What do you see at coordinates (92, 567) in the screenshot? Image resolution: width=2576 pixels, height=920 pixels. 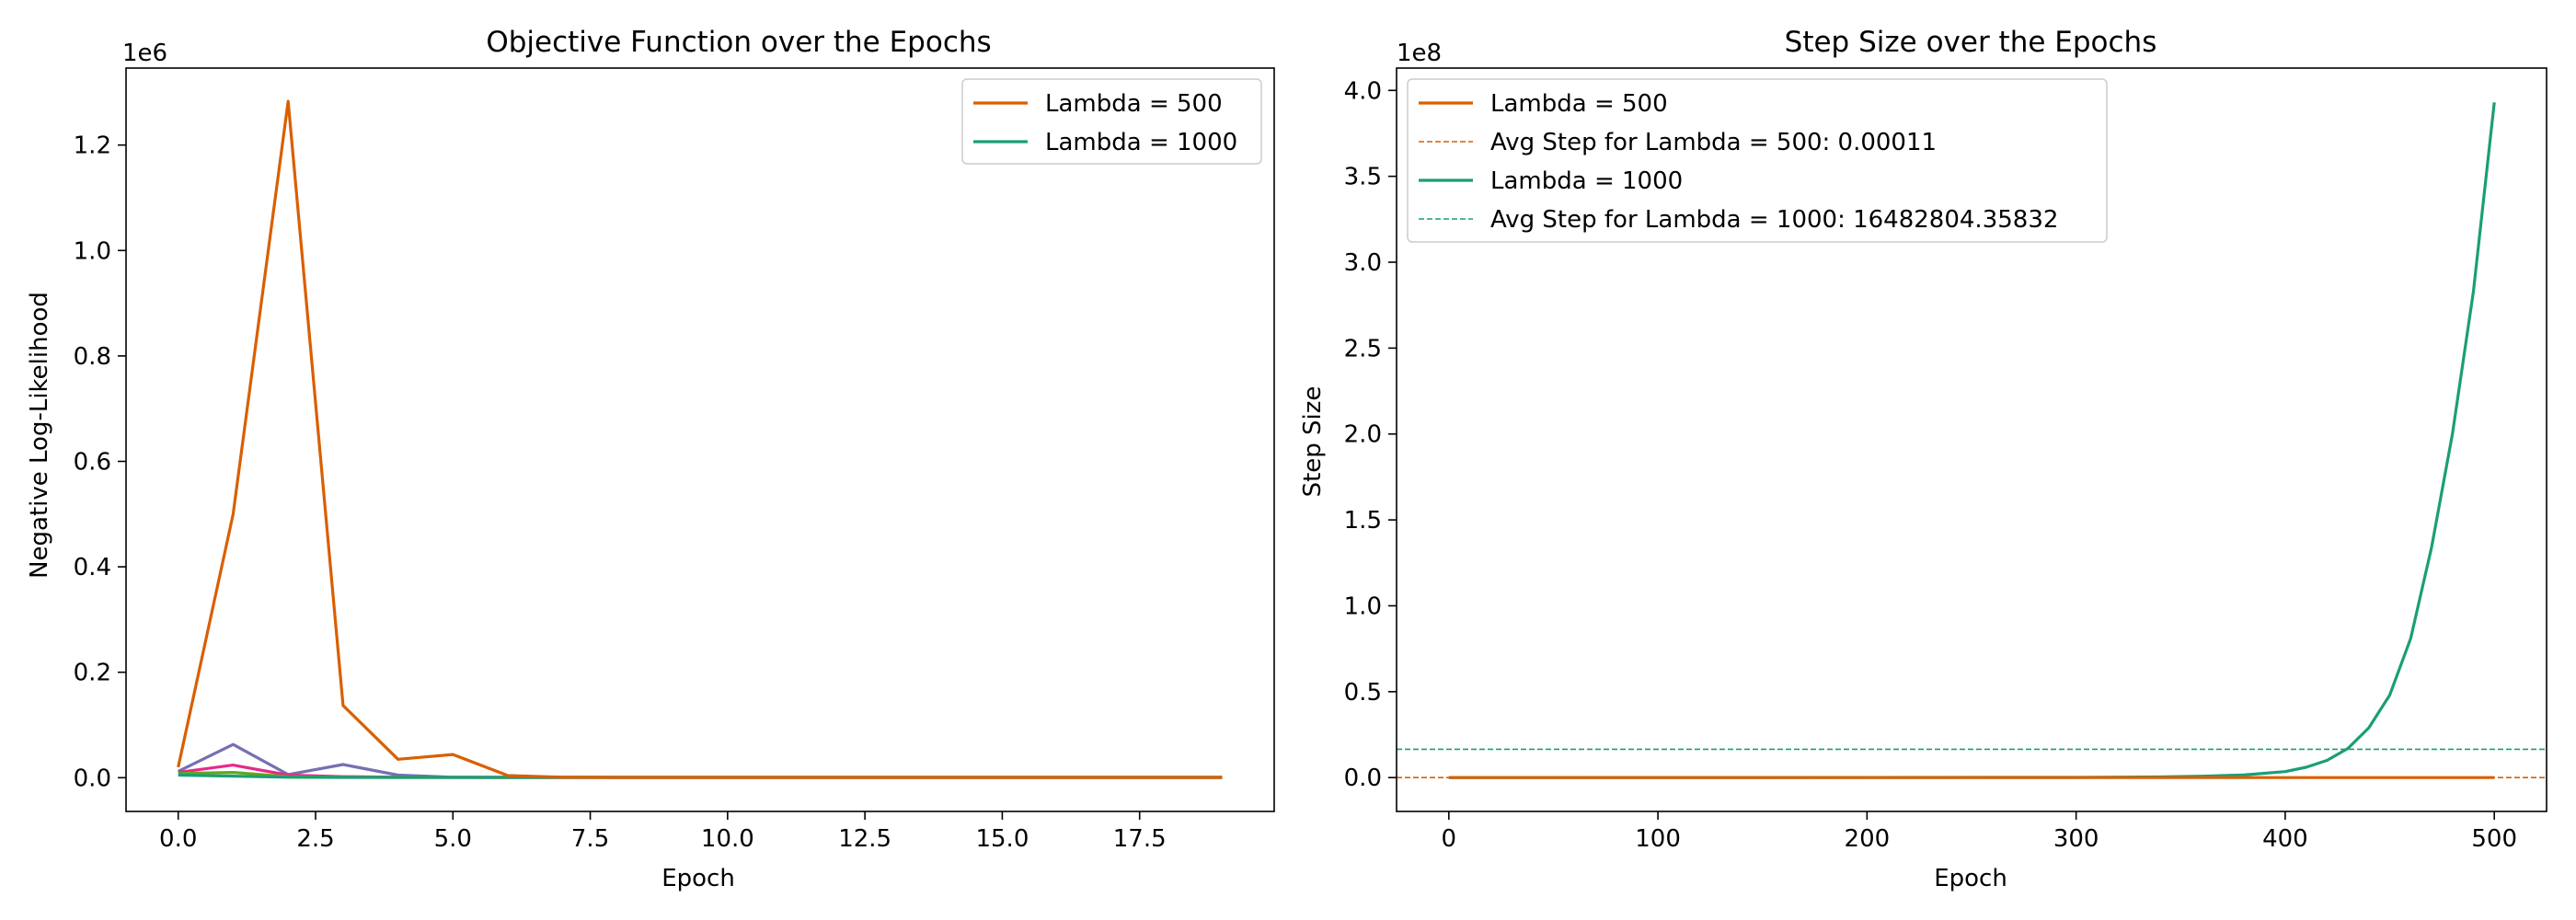 I see `objective-y-tick-label: 0.4` at bounding box center [92, 567].